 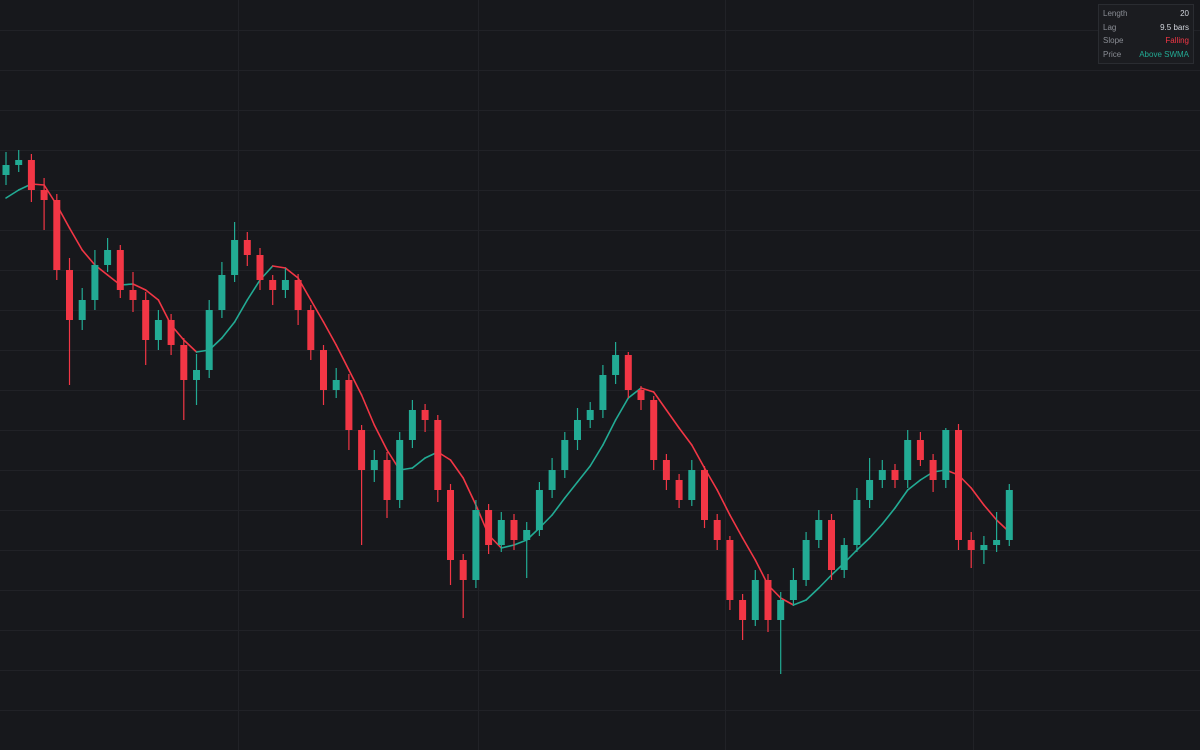 I want to click on stat-label: Price, so click(x=1112, y=54).